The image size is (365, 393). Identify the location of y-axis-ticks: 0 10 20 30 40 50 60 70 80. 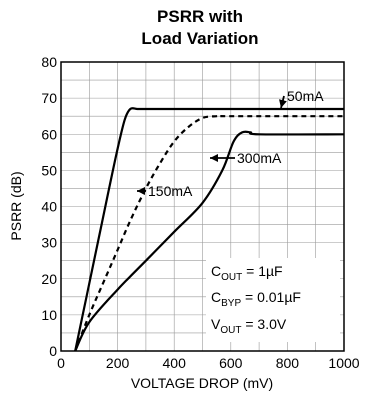
(49, 206).